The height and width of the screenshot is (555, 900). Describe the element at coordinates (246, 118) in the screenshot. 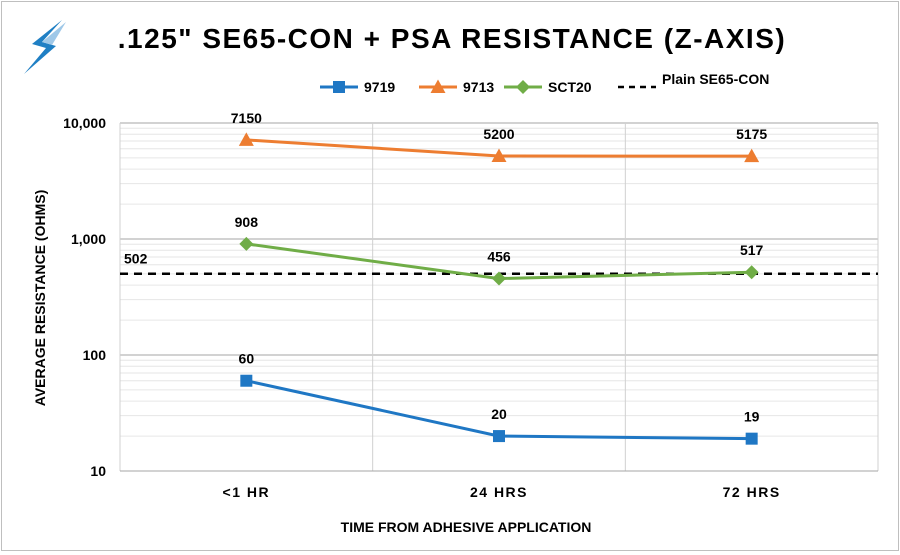

I see `data-label: 7150` at that location.